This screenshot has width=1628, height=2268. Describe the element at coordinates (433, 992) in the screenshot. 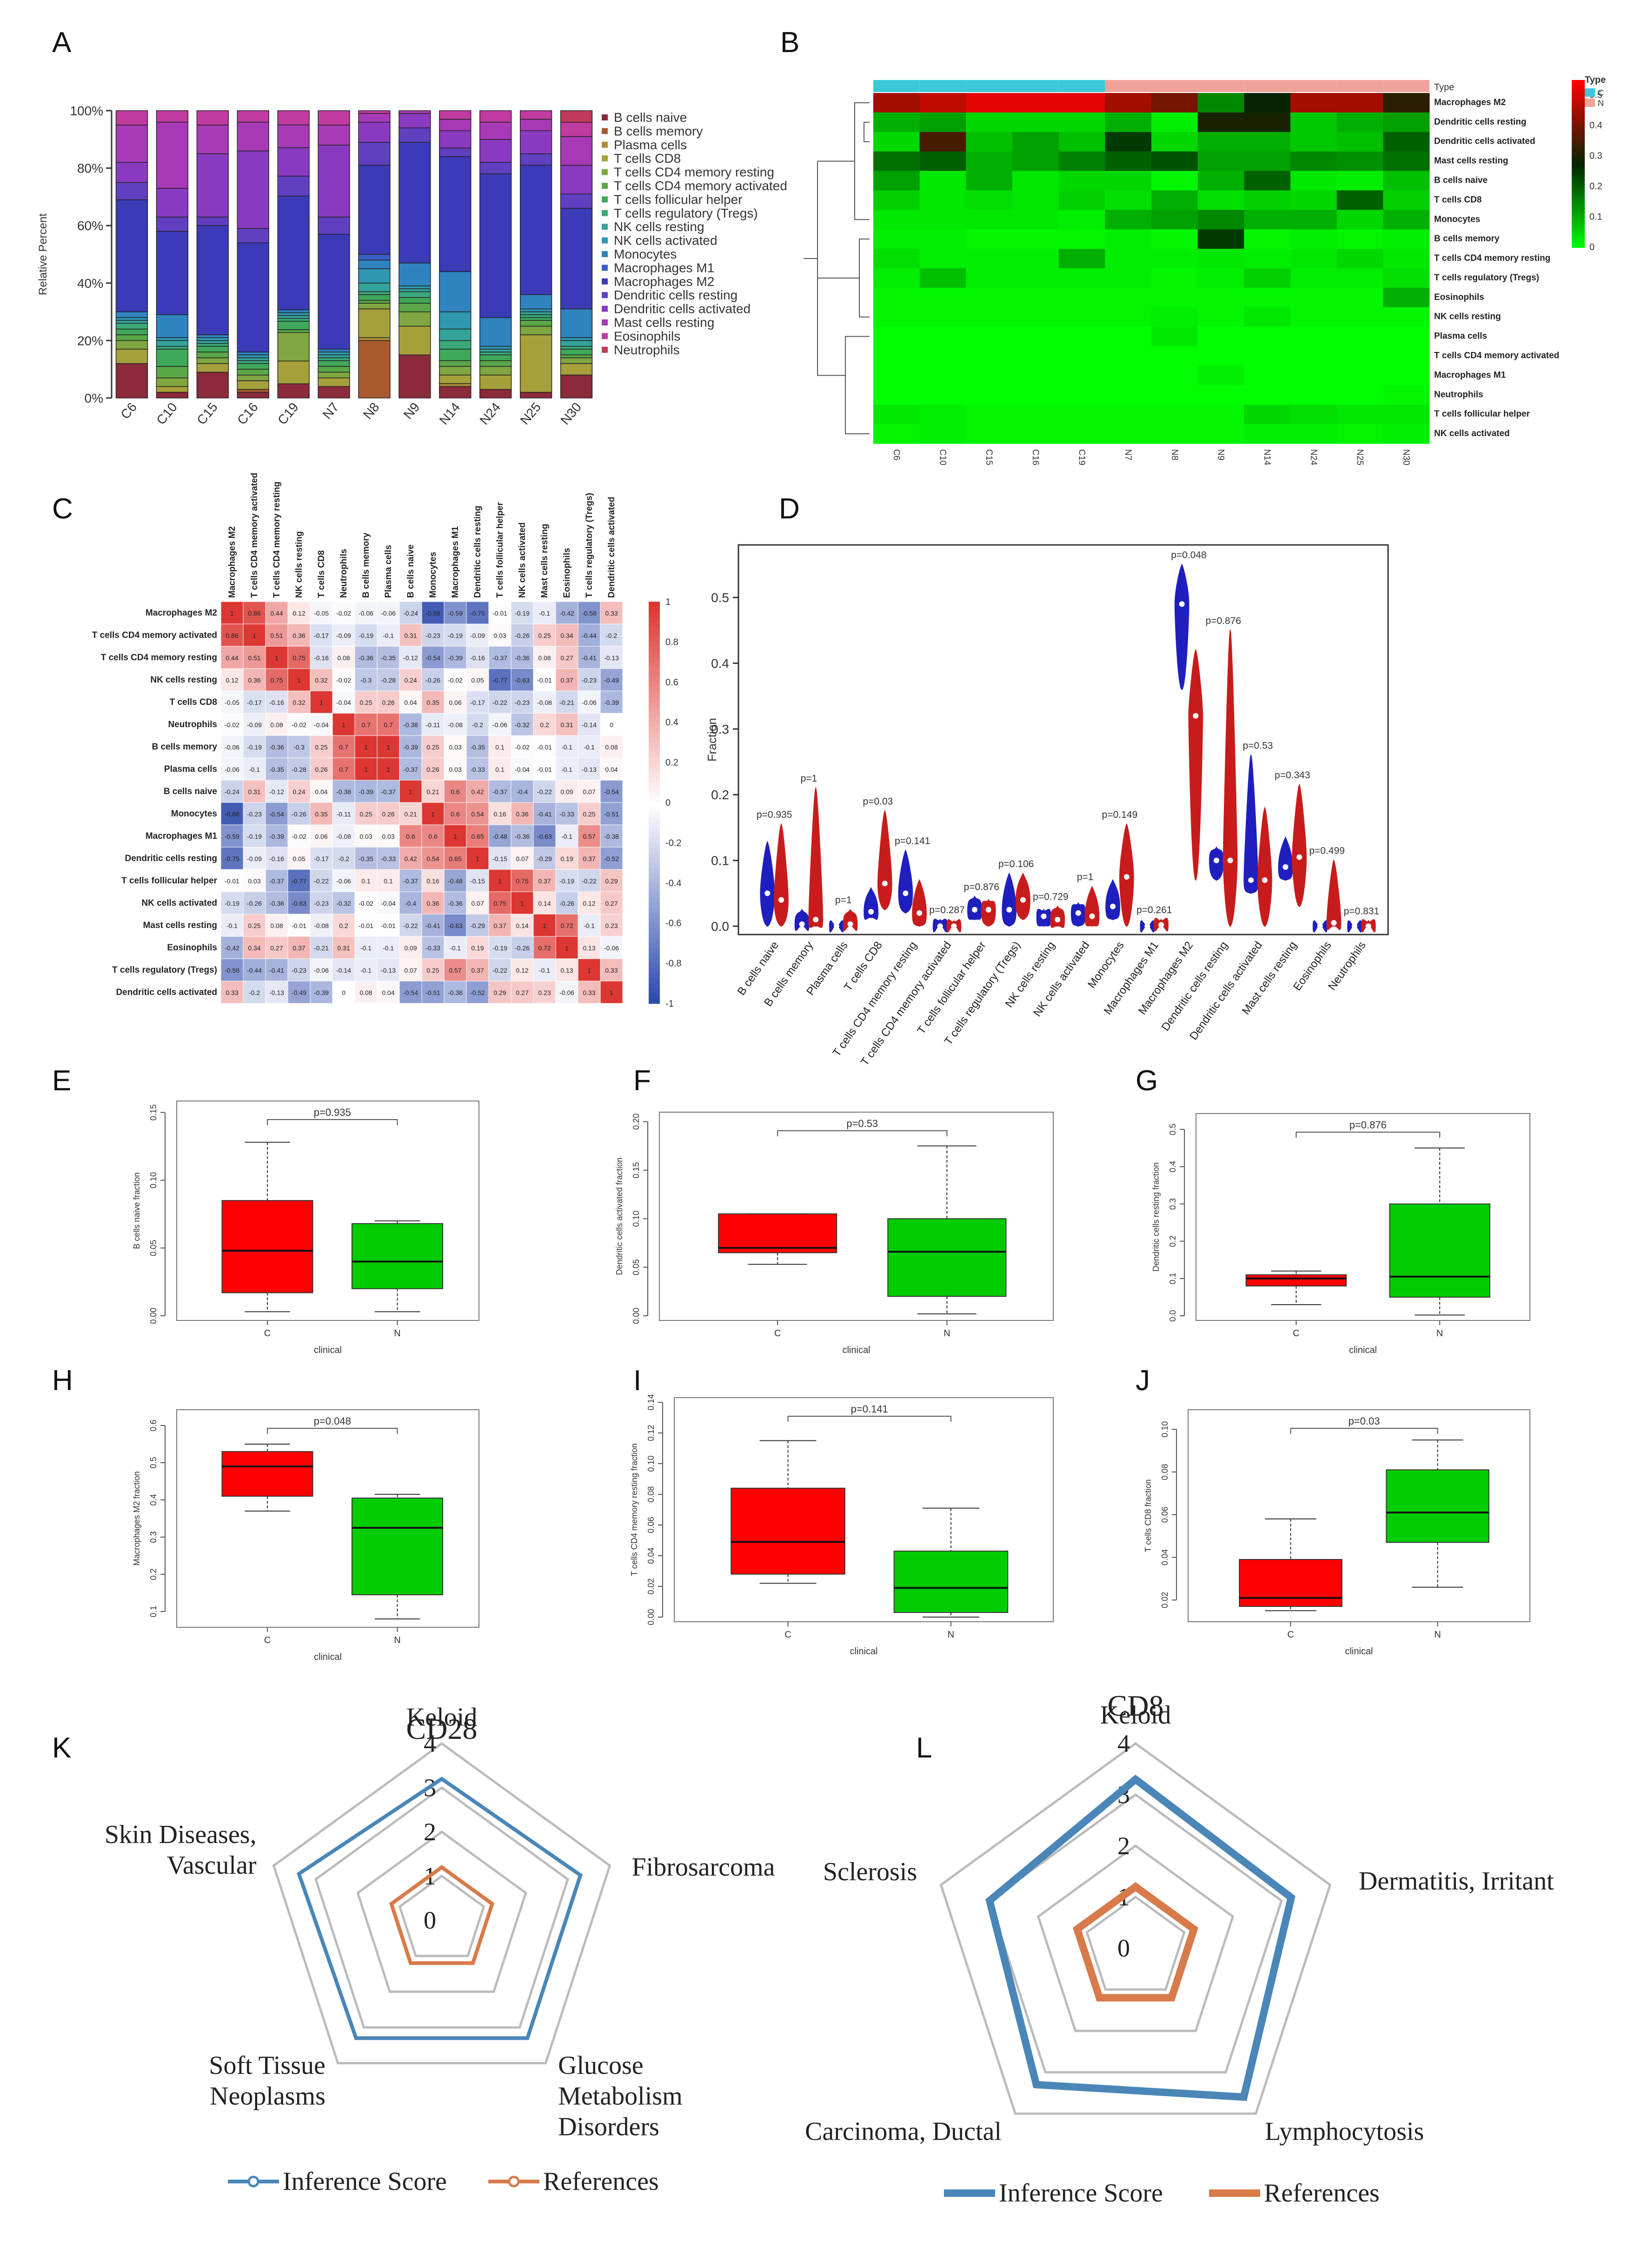

I see `corr-value: -0.51` at that location.